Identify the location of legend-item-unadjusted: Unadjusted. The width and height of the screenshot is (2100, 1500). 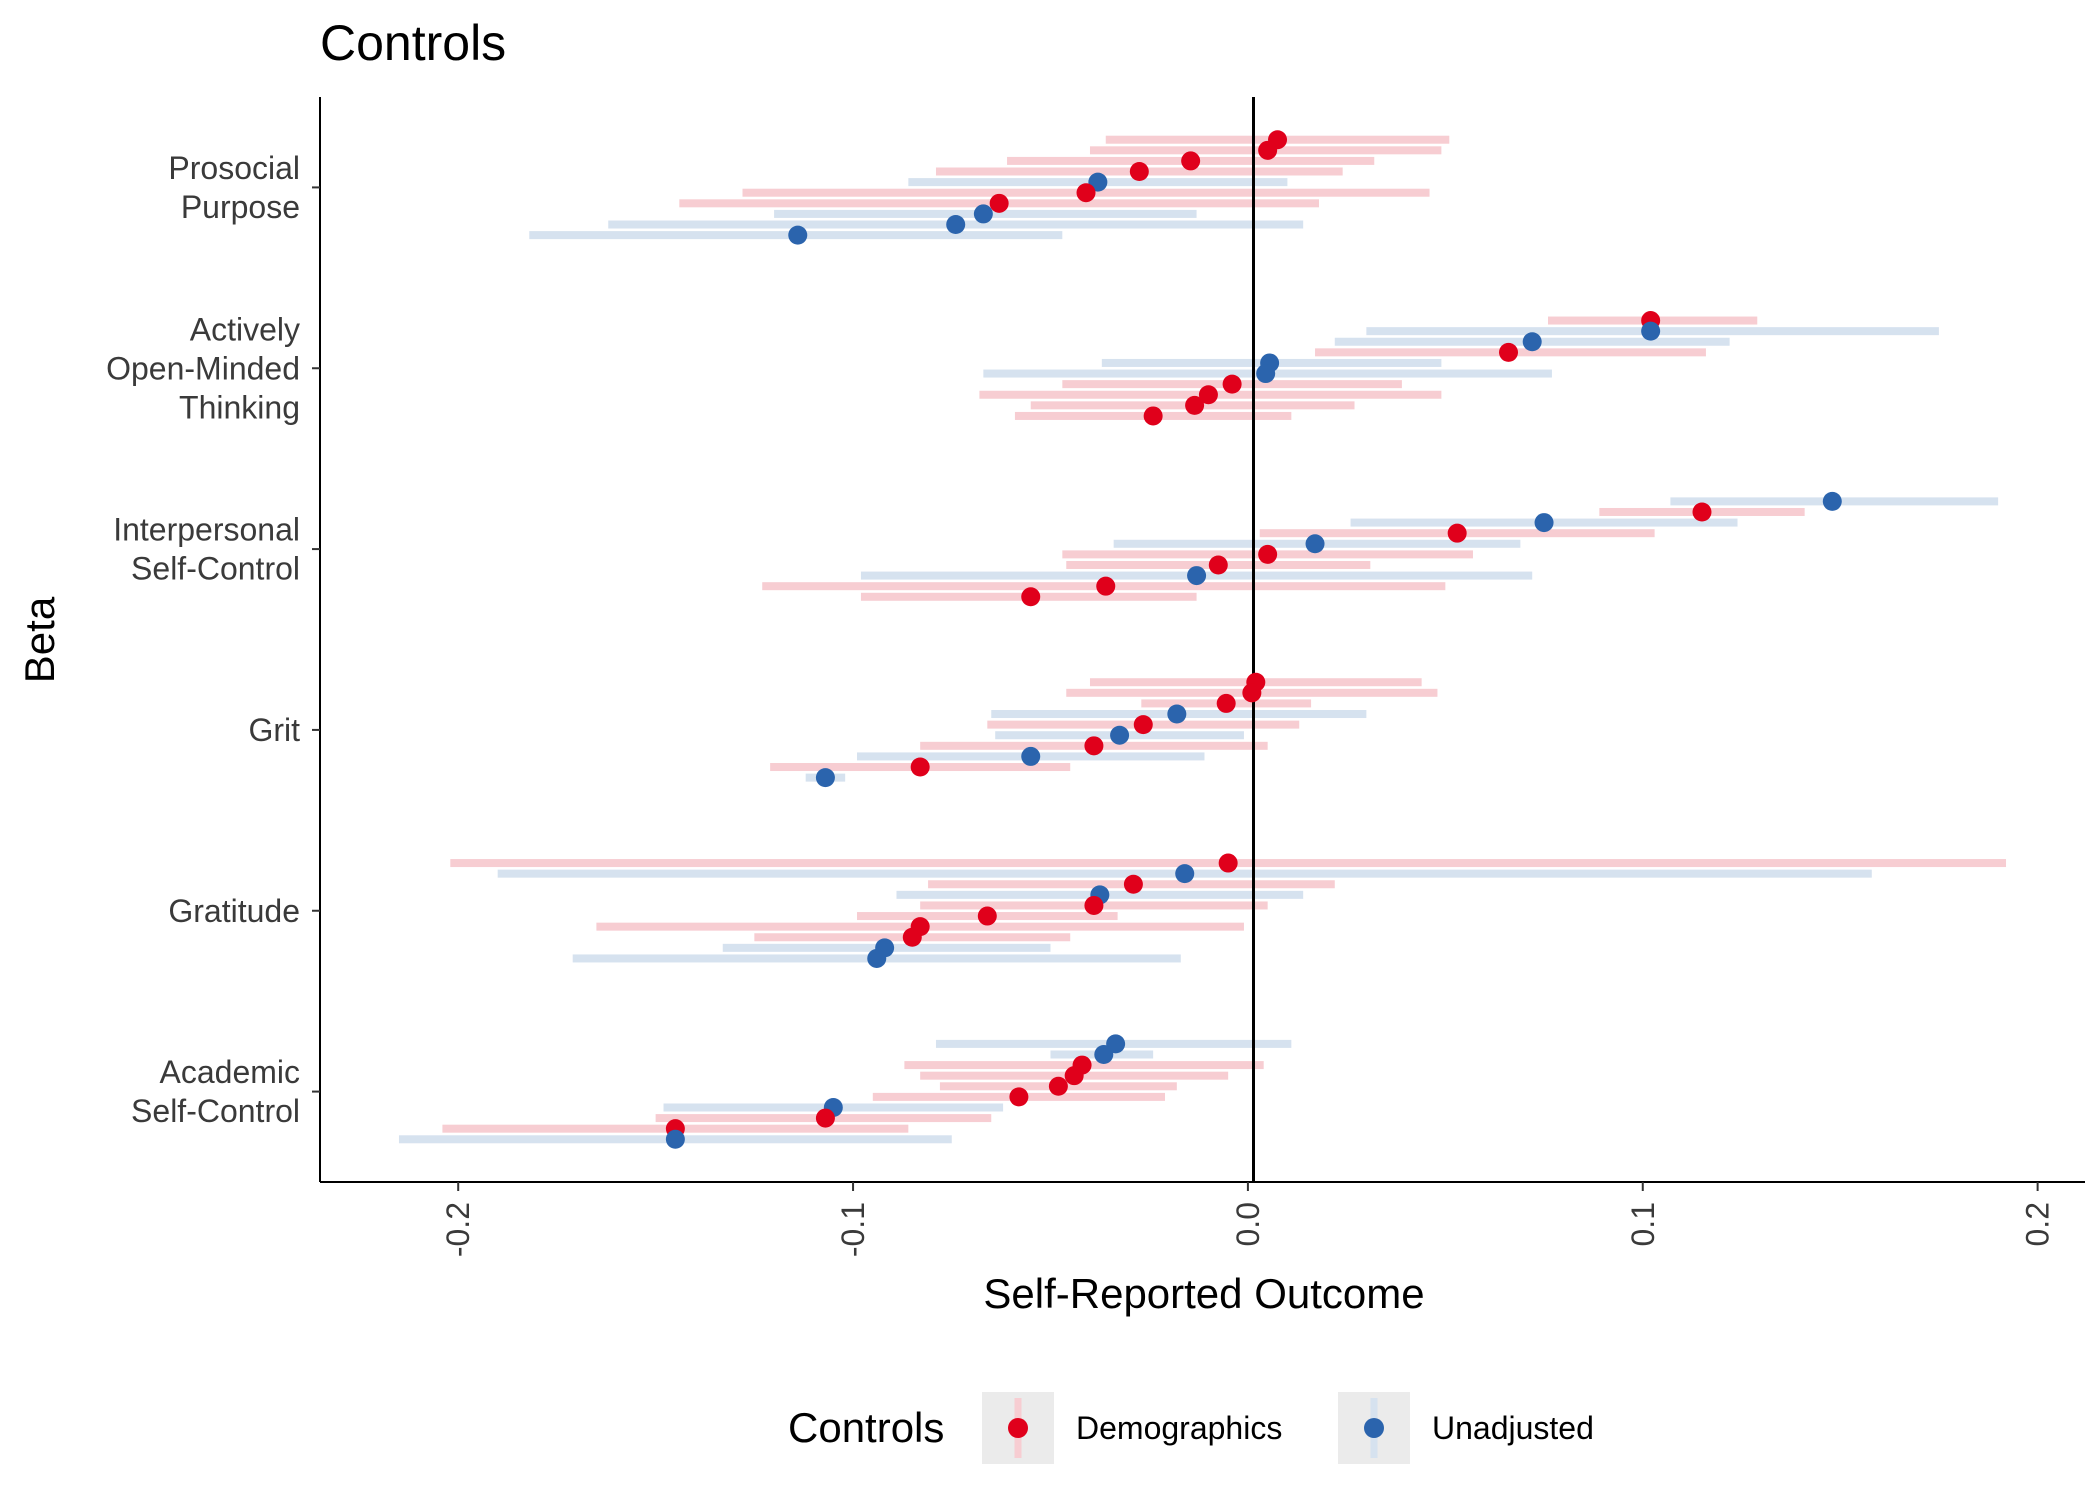
(1466, 1428).